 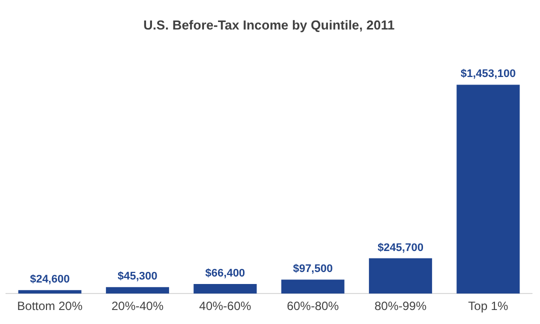 I want to click on x-tick-label: 20%-40%, so click(x=137, y=306).